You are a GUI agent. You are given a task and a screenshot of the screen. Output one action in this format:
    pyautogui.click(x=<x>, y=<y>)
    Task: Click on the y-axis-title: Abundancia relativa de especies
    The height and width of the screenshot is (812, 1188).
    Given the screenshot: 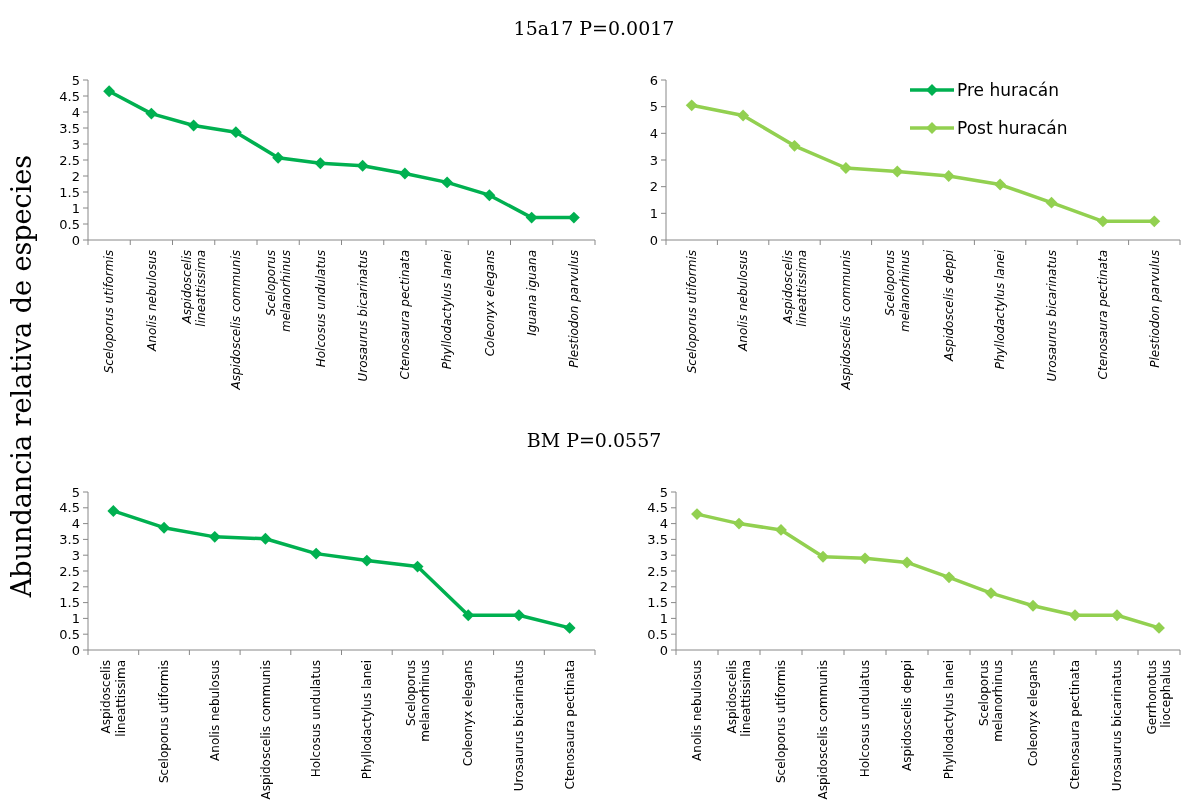 What is the action you would take?
    pyautogui.click(x=22, y=376)
    